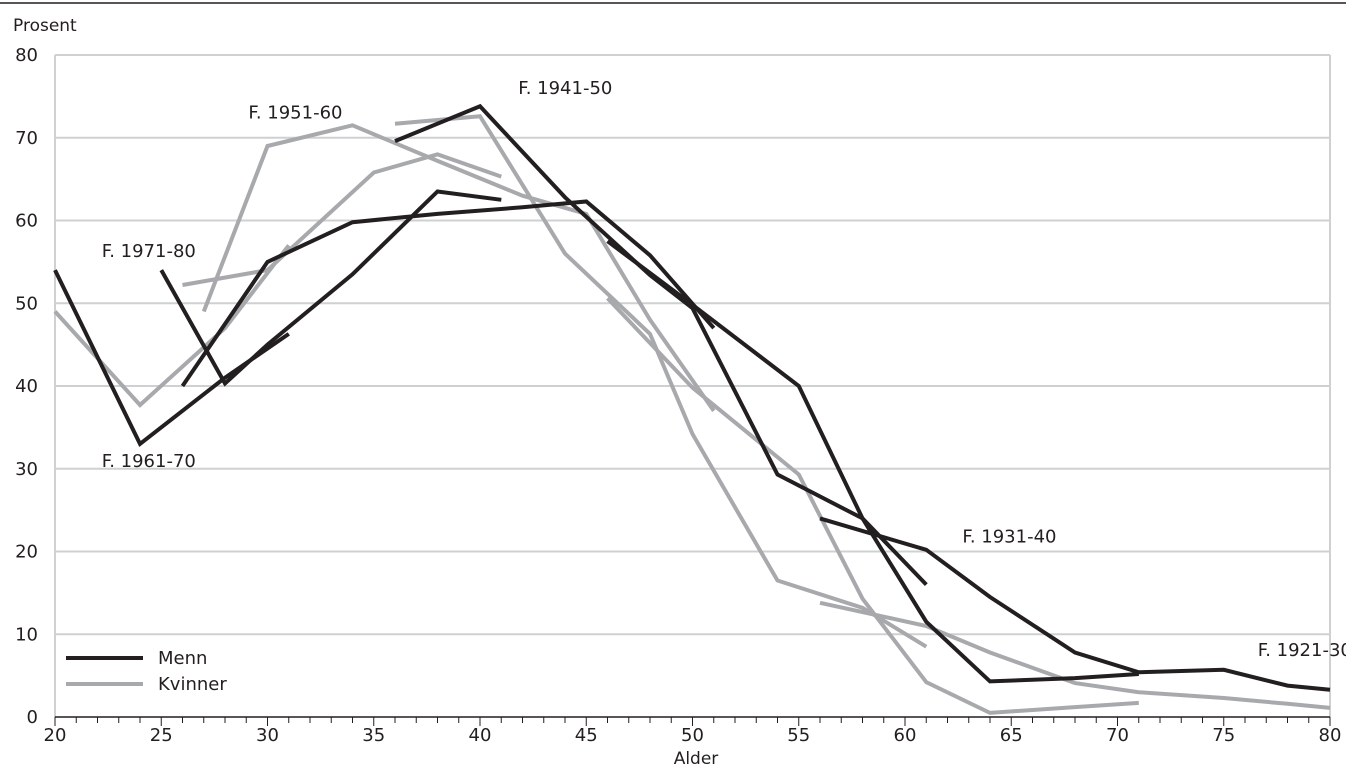  I want to click on cohort-label: F. 1931-40, so click(1009, 536).